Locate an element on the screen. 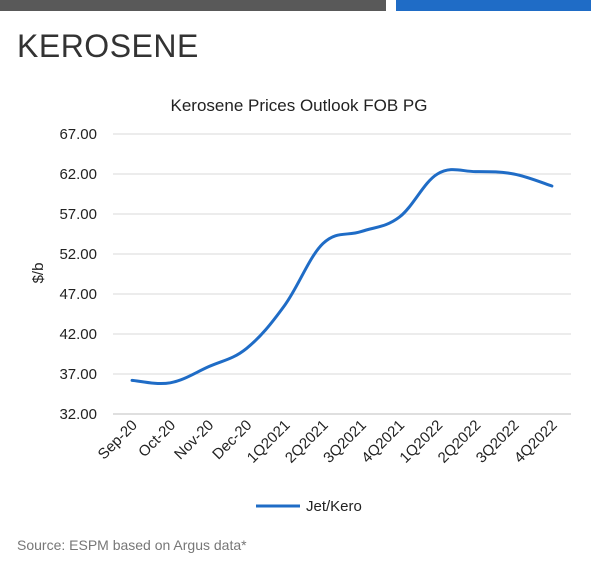 This screenshot has width=591, height=571. panel-title: KEROSENE is located at coordinates (108, 46).